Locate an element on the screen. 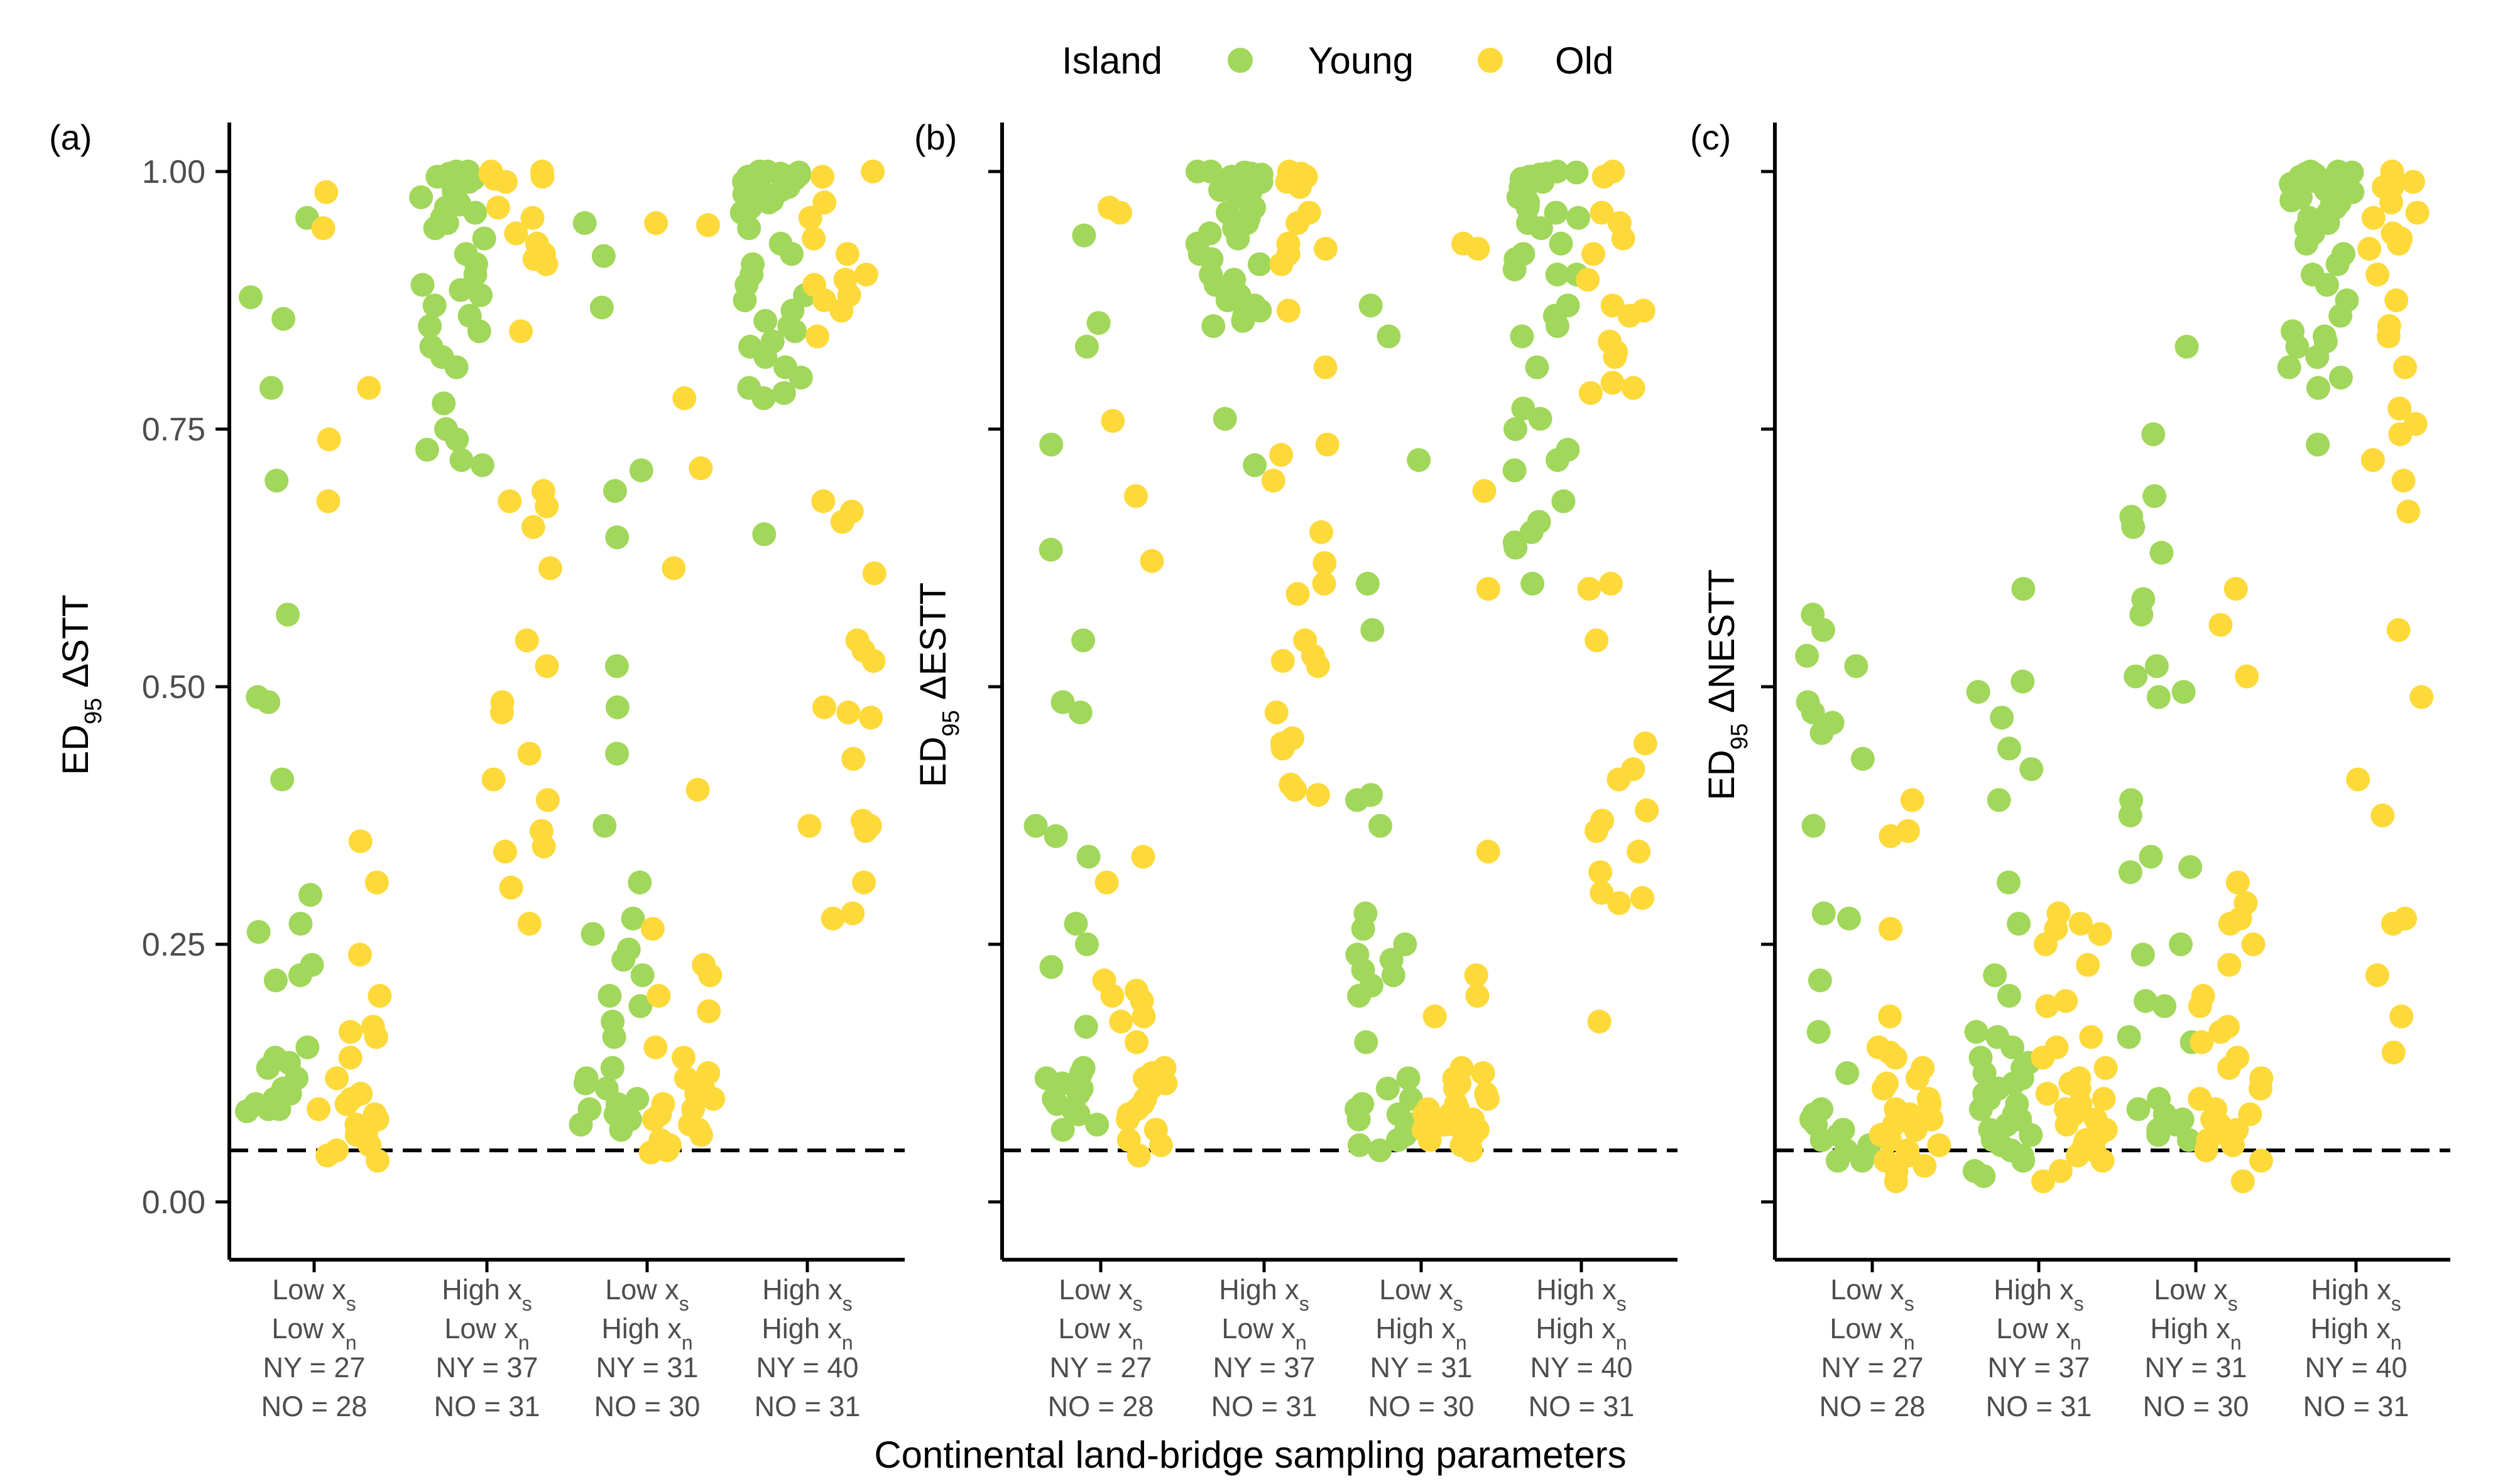 This screenshot has height=1484, width=2493. y-axis-label: ED95 ΔNESTT is located at coordinates (1727, 684).